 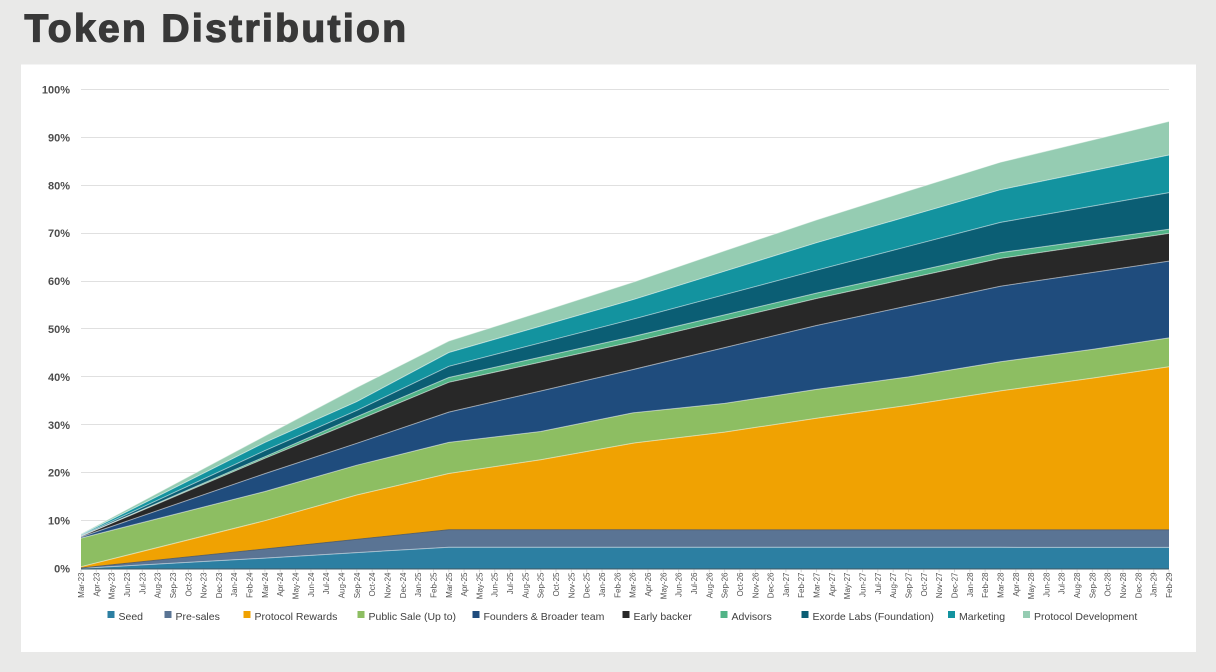 I want to click on svg-text: Founders & Broader team, so click(x=544, y=617).